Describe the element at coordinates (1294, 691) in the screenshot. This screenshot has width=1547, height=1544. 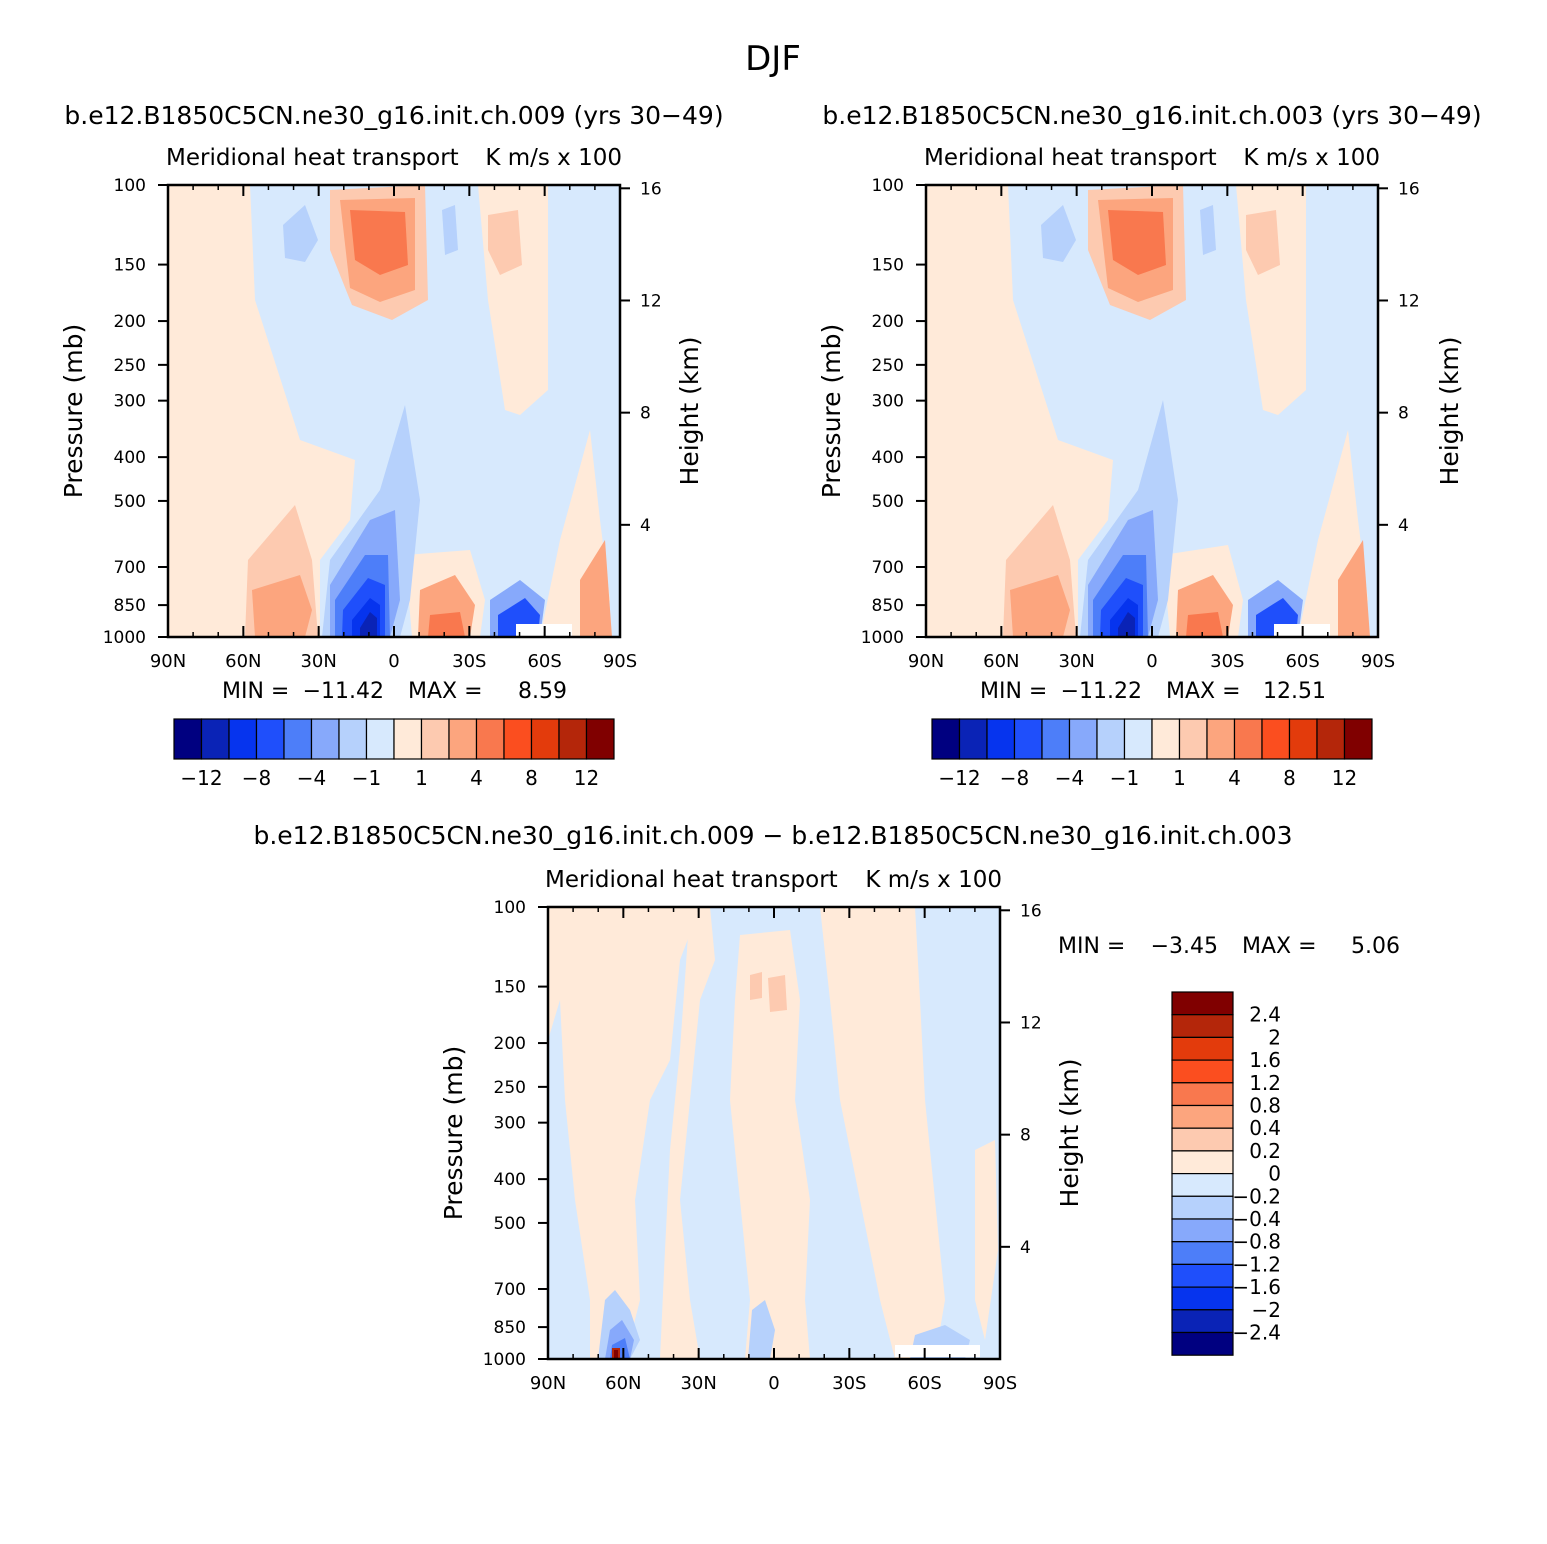
I see `panel-2-max-value: 12.51` at that location.